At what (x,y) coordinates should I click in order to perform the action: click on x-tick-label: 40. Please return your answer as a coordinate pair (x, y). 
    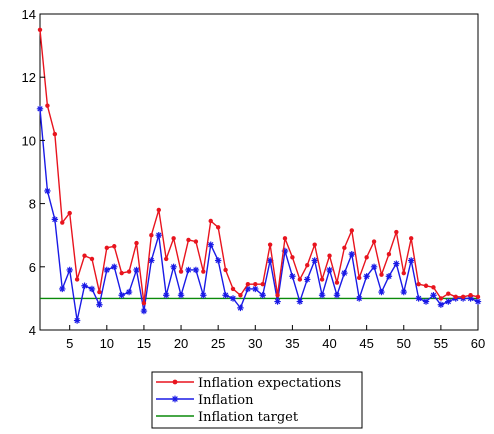
    Looking at the image, I should click on (329, 343).